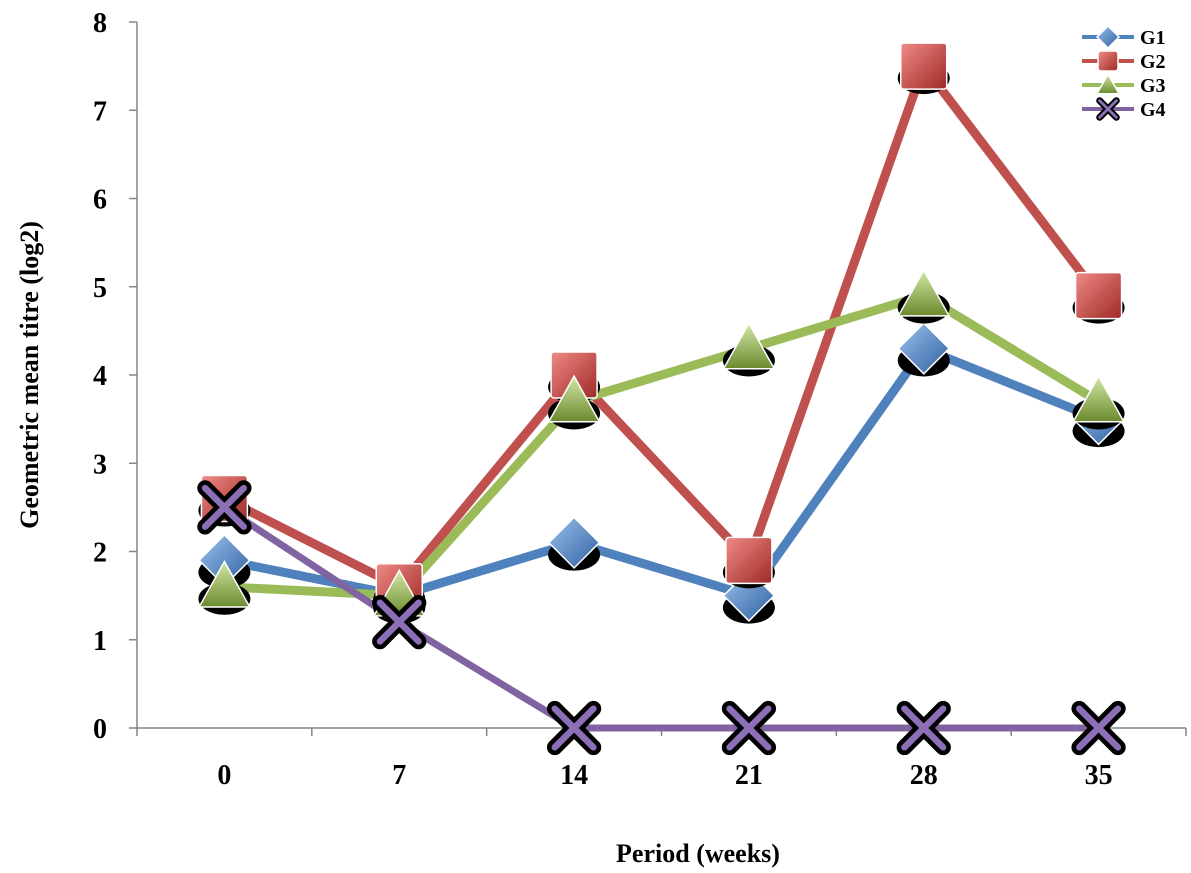 Image resolution: width=1191 pixels, height=873 pixels. What do you see at coordinates (100, 200) in the screenshot?
I see `y-tick-label: 6` at bounding box center [100, 200].